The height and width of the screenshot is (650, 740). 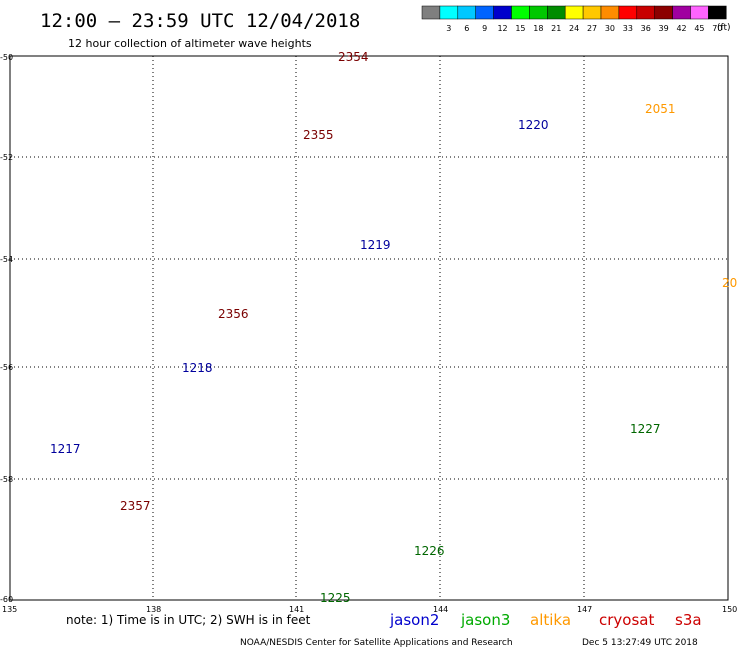 I want to click on colorbar-tick-label: 30, so click(x=610, y=28).